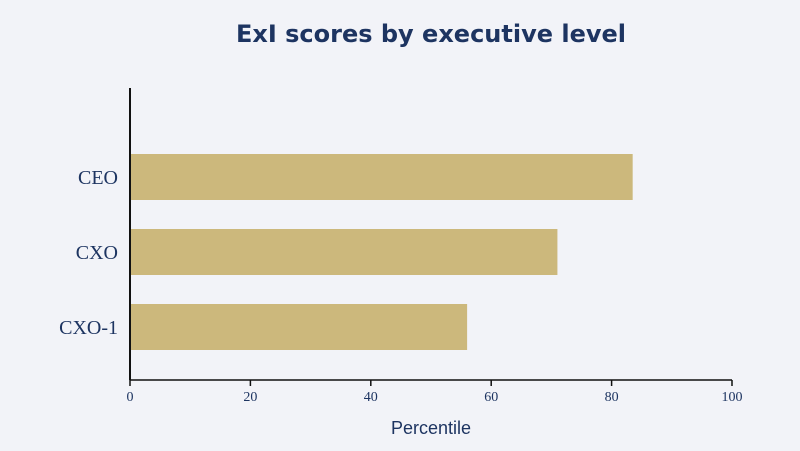 This screenshot has height=451, width=800. I want to click on category-labels: CEO CXO CXO-1, so click(88, 253).